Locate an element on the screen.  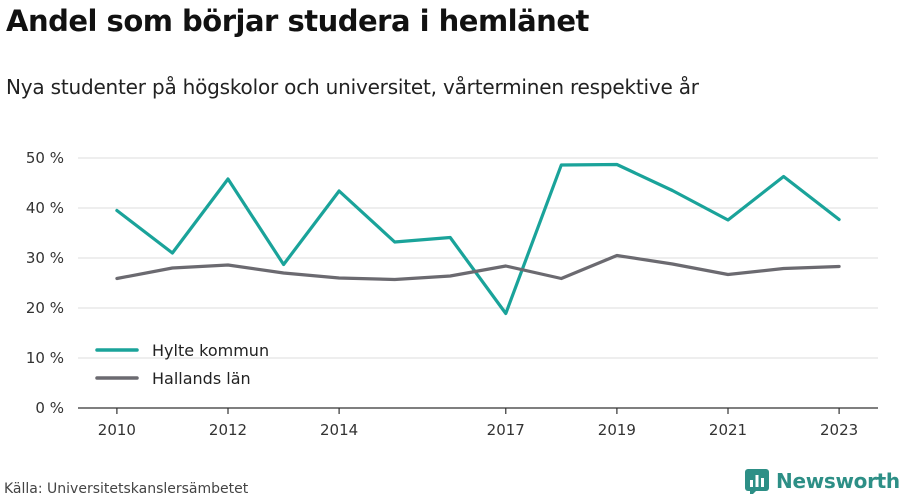
y-tick-label: 50 % is located at coordinates (45, 158).